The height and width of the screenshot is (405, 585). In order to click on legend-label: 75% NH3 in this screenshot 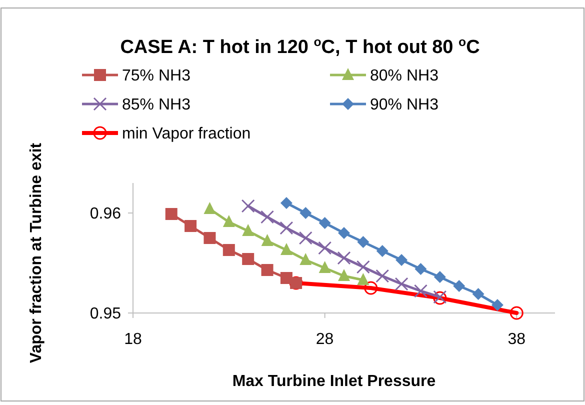, I will do `click(156, 76)`.